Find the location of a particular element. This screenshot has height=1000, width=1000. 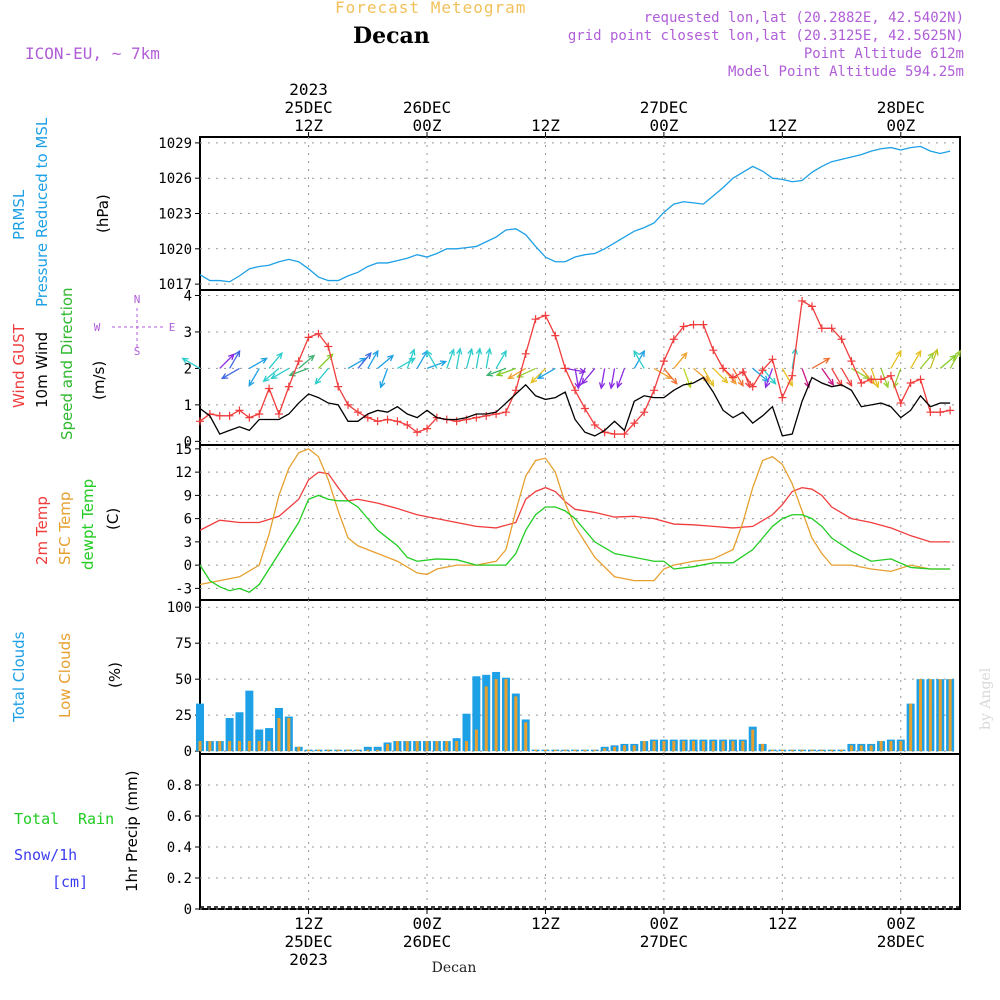

pressure-ytick-label: 1023 is located at coordinates (175, 215).